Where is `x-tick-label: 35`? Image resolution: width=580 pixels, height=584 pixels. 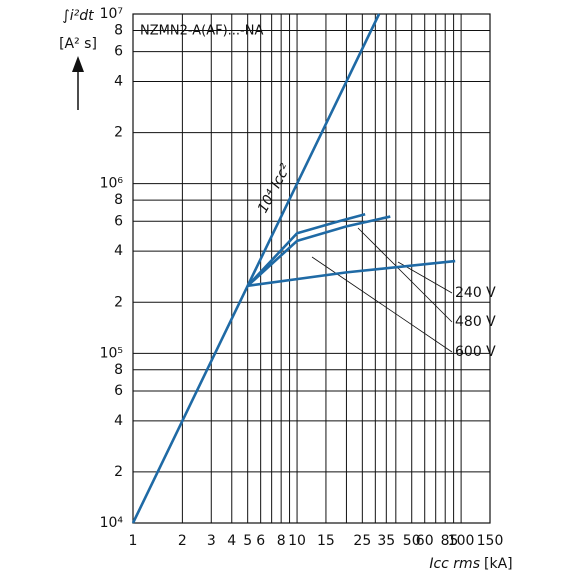
x-tick-label: 35 is located at coordinates (386, 541).